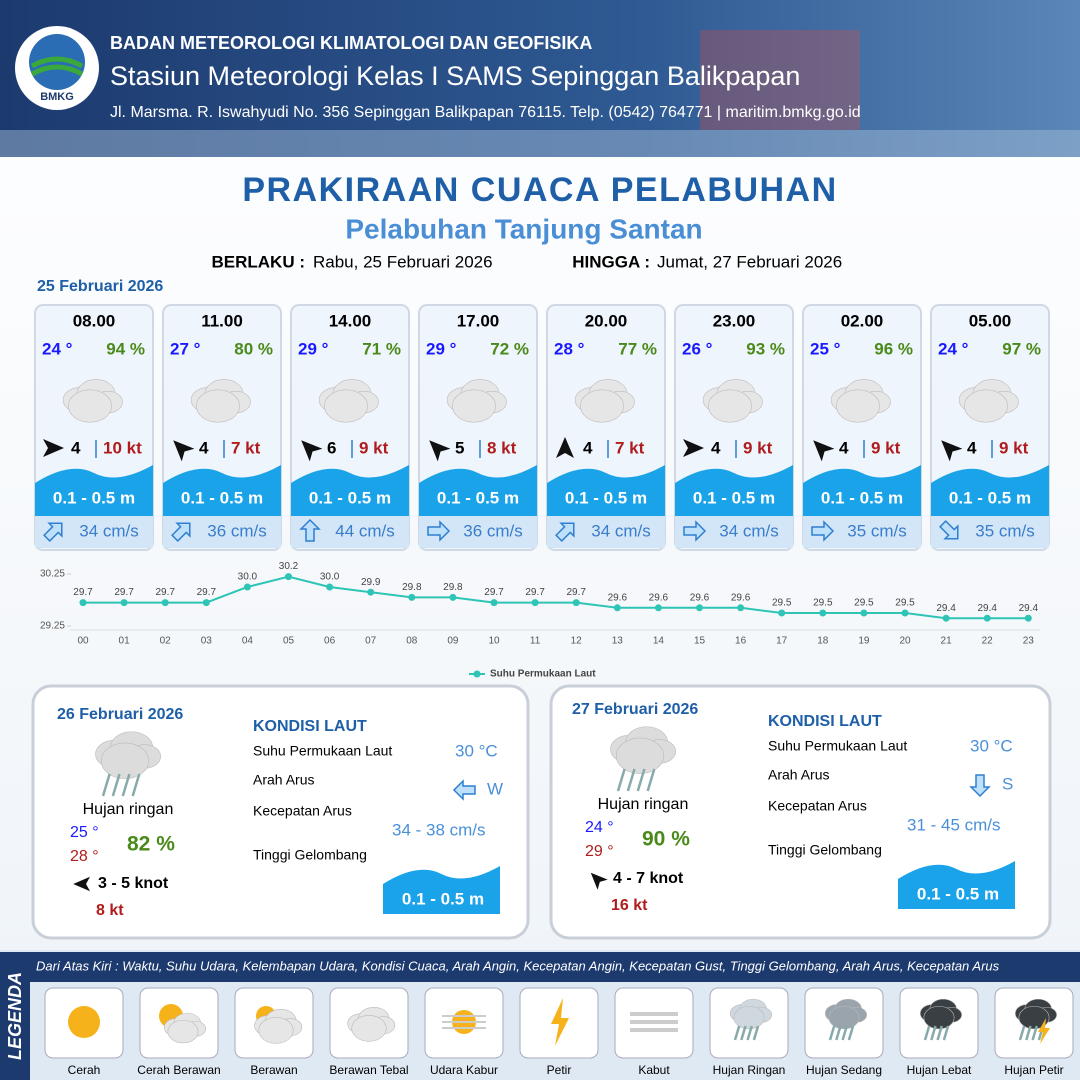  What do you see at coordinates (1007, 783) in the screenshot?
I see `current-dir: S` at bounding box center [1007, 783].